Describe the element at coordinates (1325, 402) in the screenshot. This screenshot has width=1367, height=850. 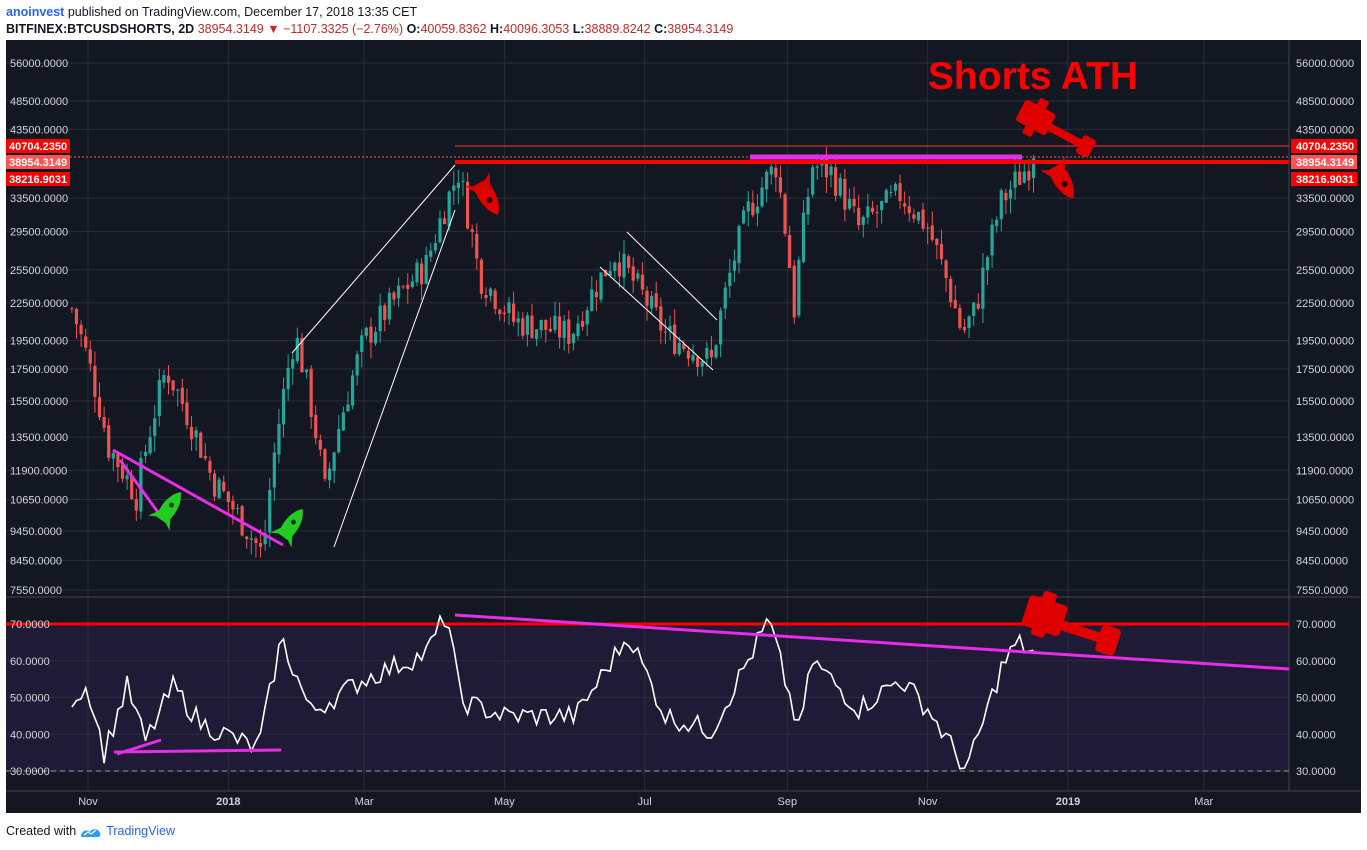
I see `price-tick-label: 15500.0000` at that location.